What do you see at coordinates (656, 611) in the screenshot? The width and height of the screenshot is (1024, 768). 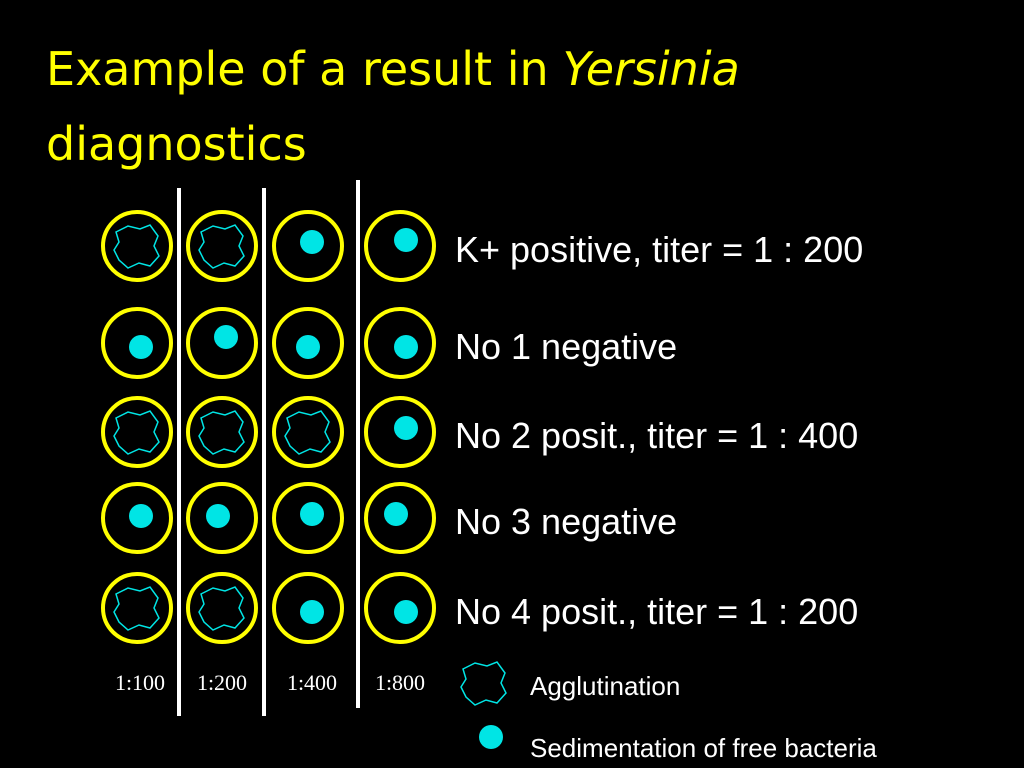 I see `row-label: No 4 posit., titer = 1 : 200` at bounding box center [656, 611].